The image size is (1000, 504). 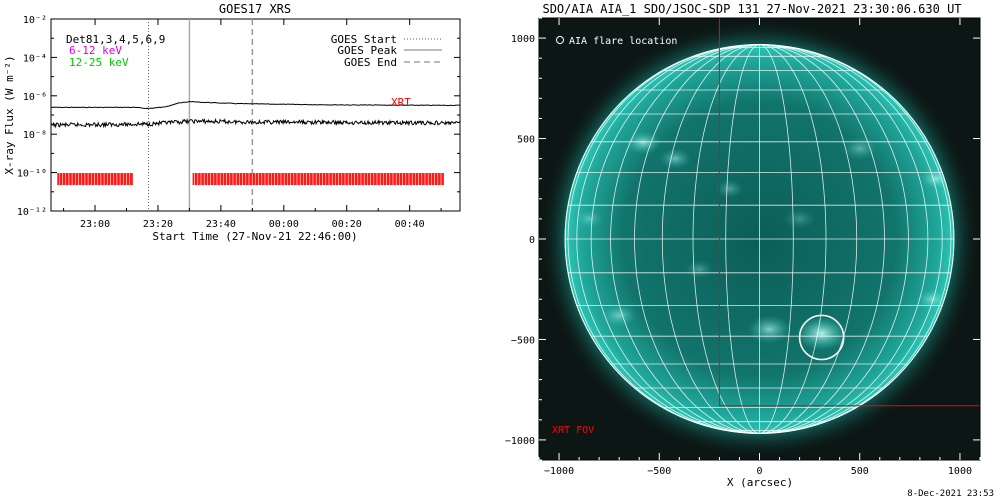 What do you see at coordinates (860, 471) in the screenshot?
I see `aia-x-tick-label: 500` at bounding box center [860, 471].